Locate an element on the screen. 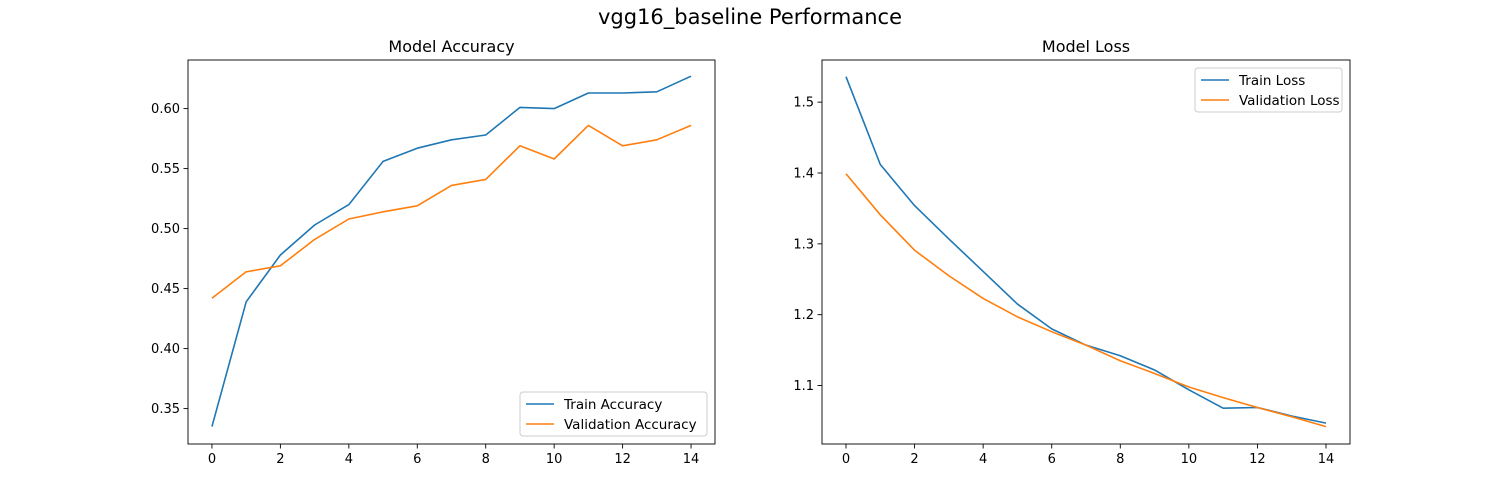 This screenshot has height=500, width=1500. accuracy-x-tick-label: 0 is located at coordinates (212, 459).